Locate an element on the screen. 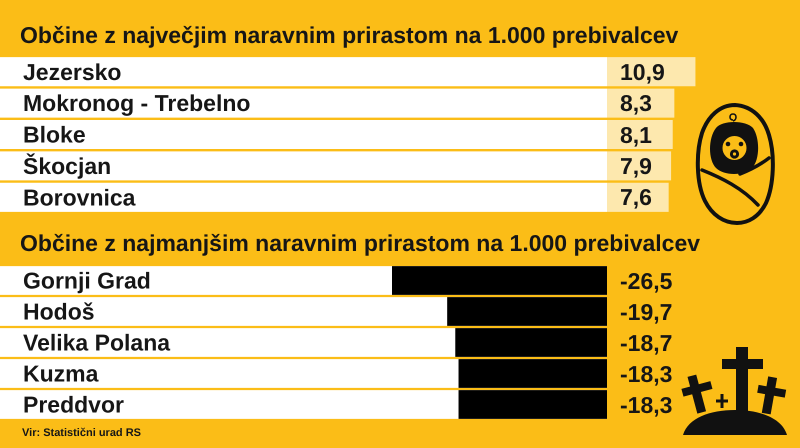  y-tick-label: Borovnica is located at coordinates (79, 197).